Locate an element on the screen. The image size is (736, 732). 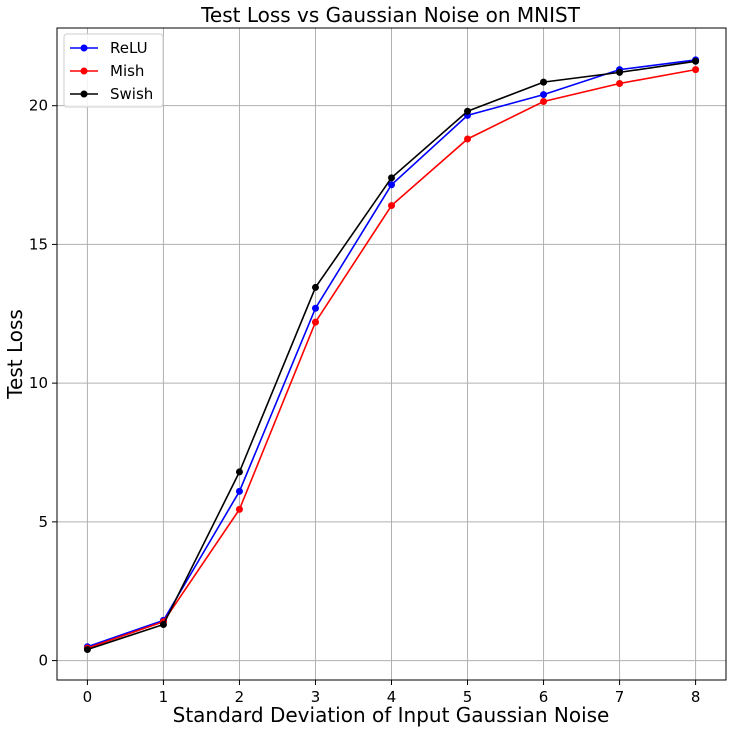
y-axis-label: Test Loss is located at coordinates (15, 354).